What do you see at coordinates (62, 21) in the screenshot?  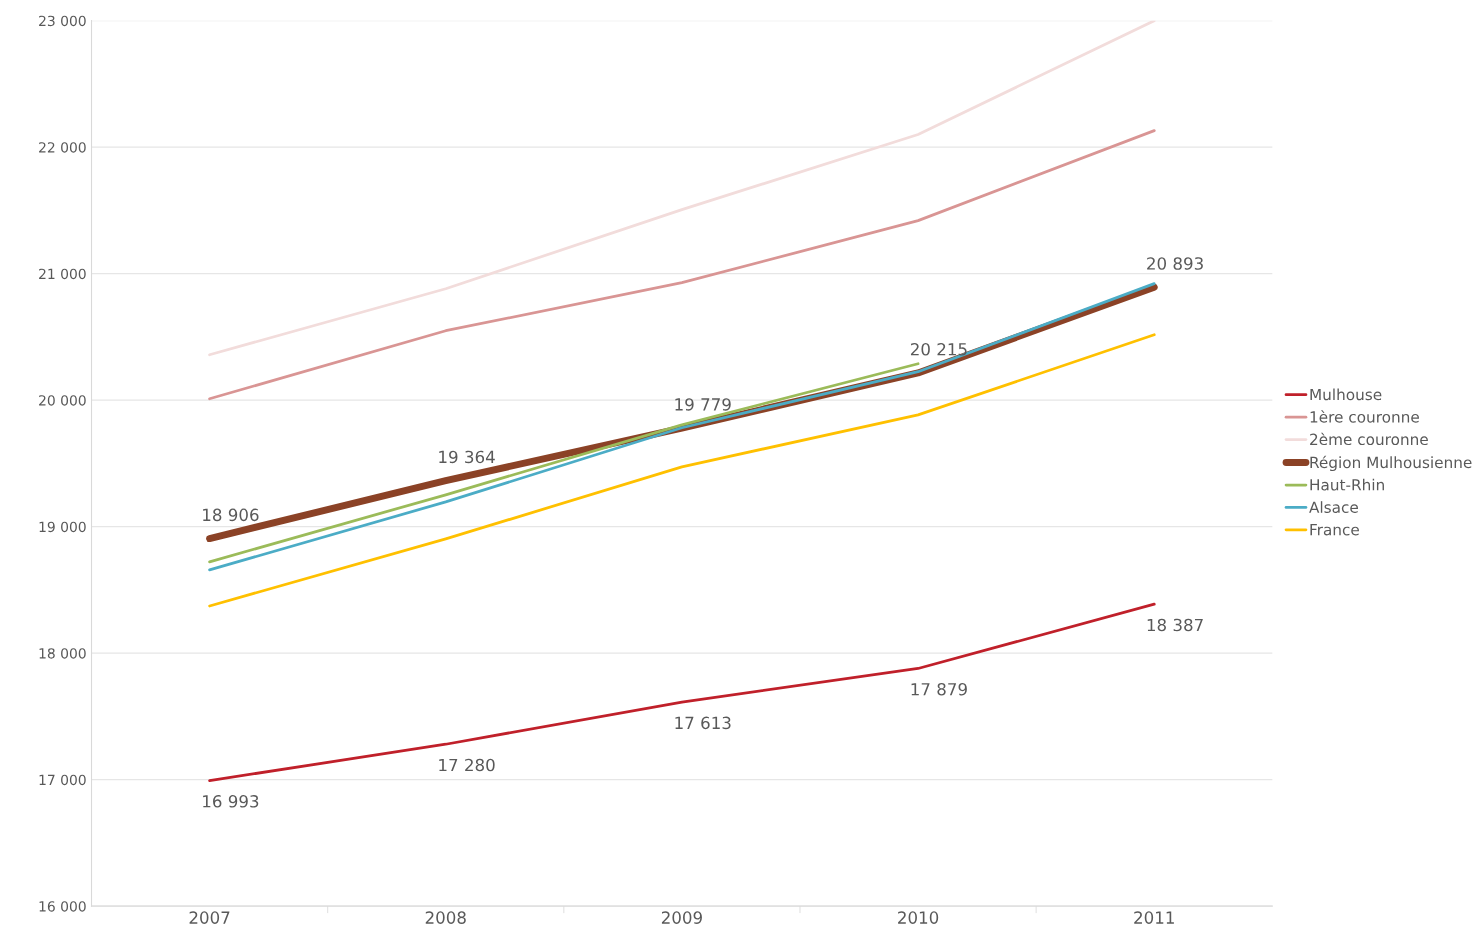 I see `y-tick-label: 23 000` at bounding box center [62, 21].